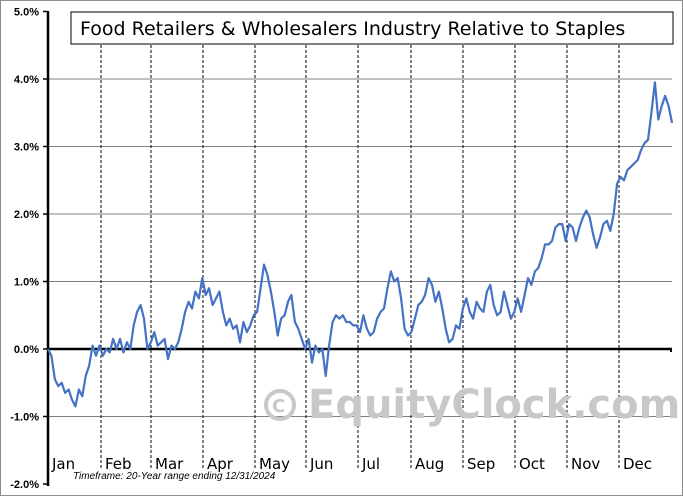  I want to click on month-label: Dec, so click(637, 464).